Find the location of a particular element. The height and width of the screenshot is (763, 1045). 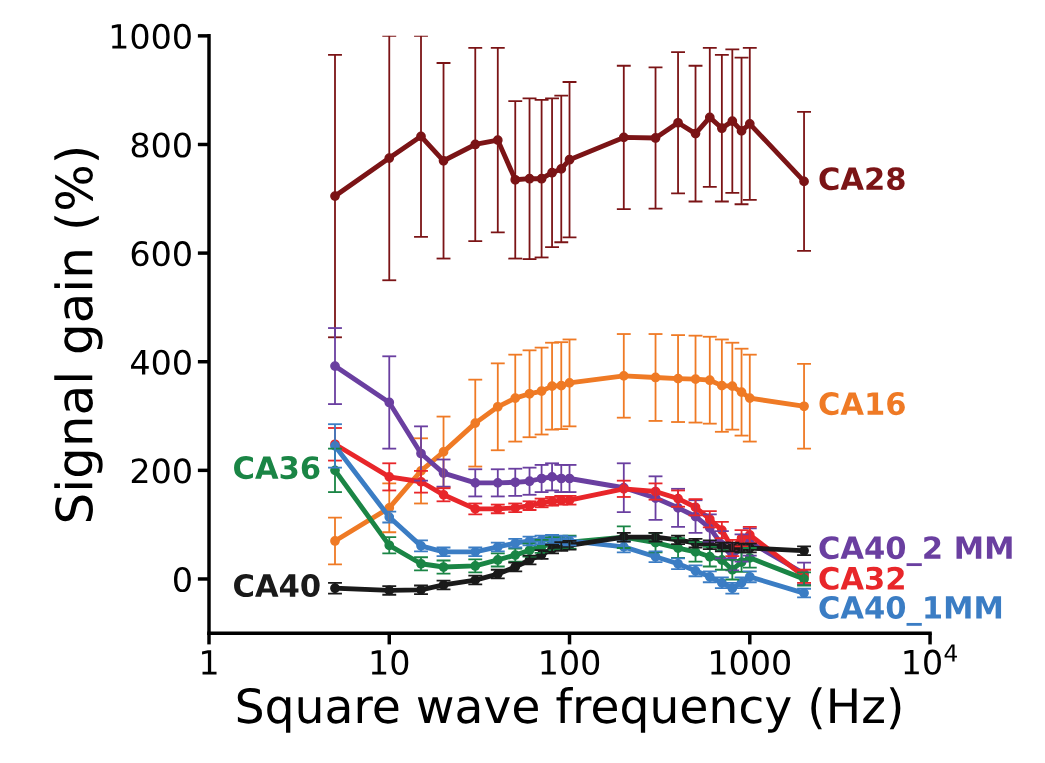

series-label: CA32 is located at coordinates (861, 578).